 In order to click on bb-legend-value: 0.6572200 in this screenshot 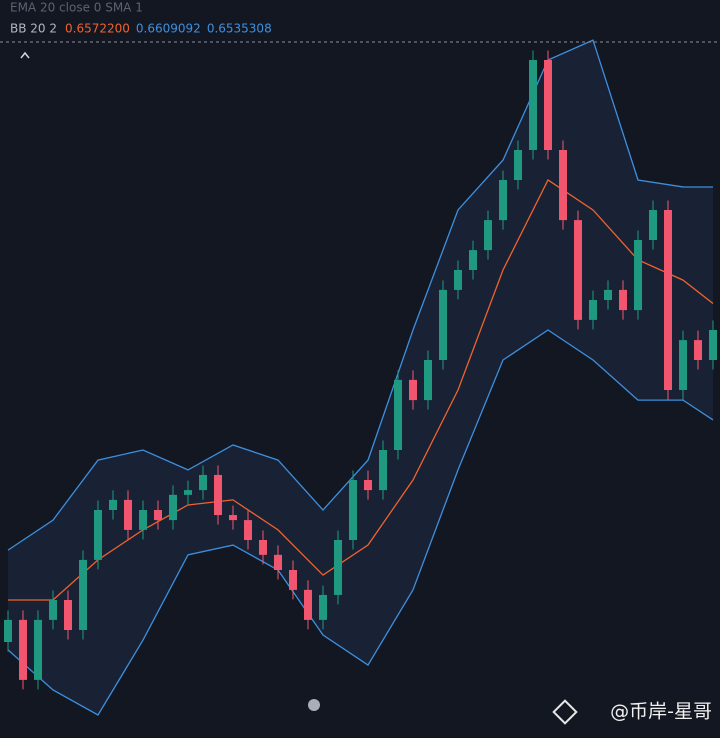, I will do `click(97, 29)`.